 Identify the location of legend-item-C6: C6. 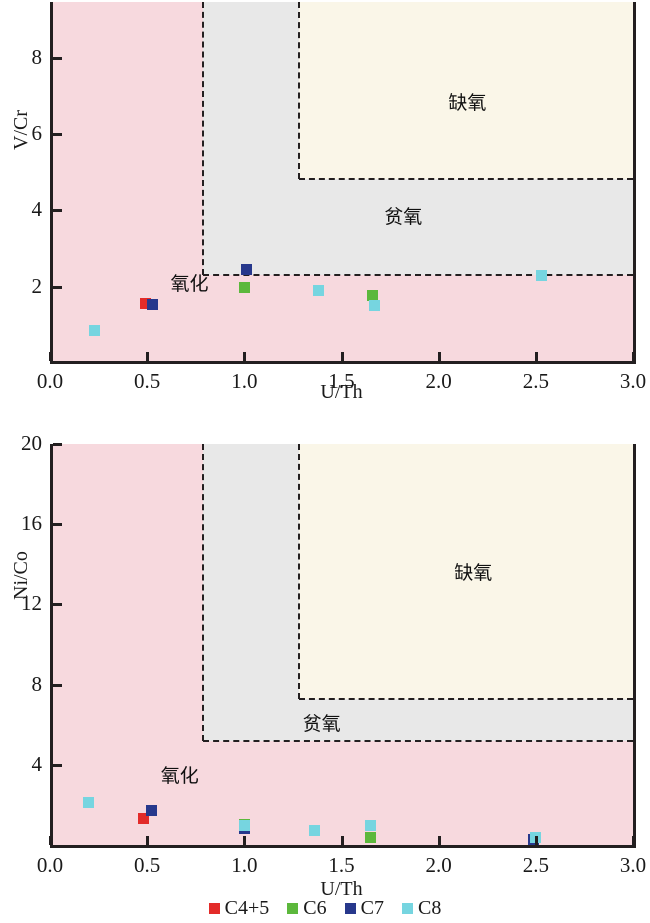
(307, 908).